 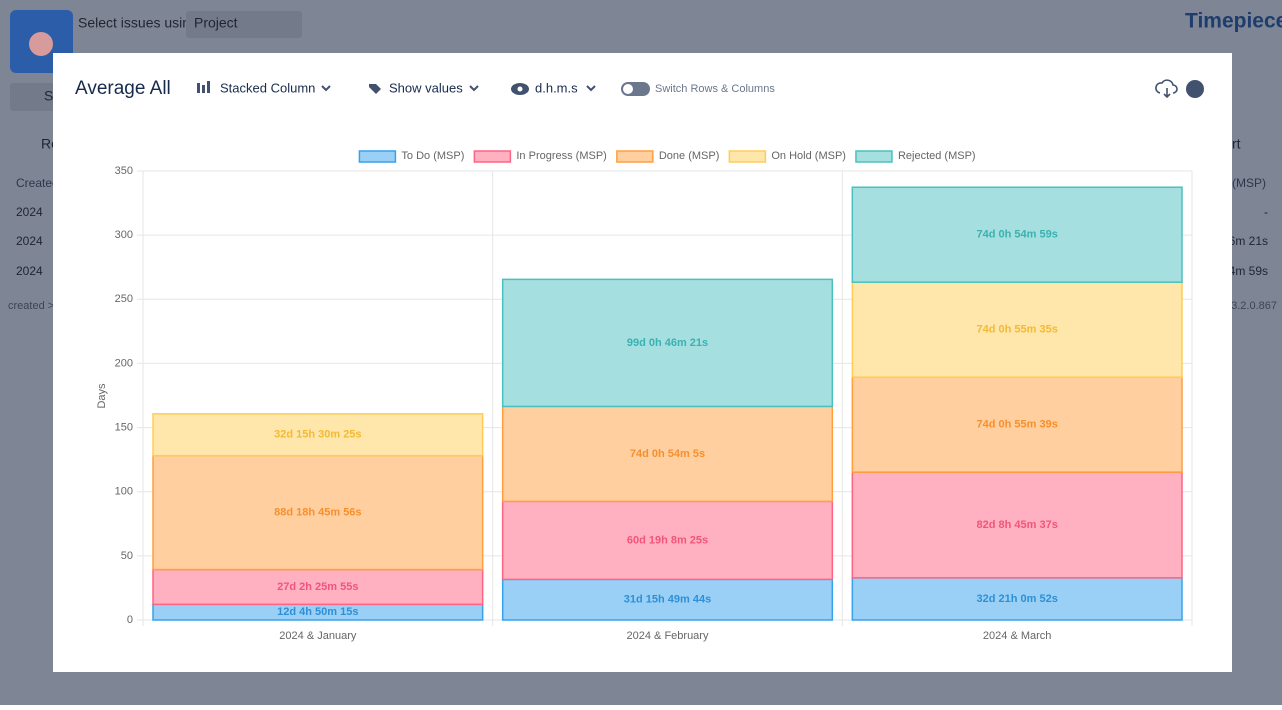 What do you see at coordinates (628, 89) in the screenshot?
I see `switch-knob` at bounding box center [628, 89].